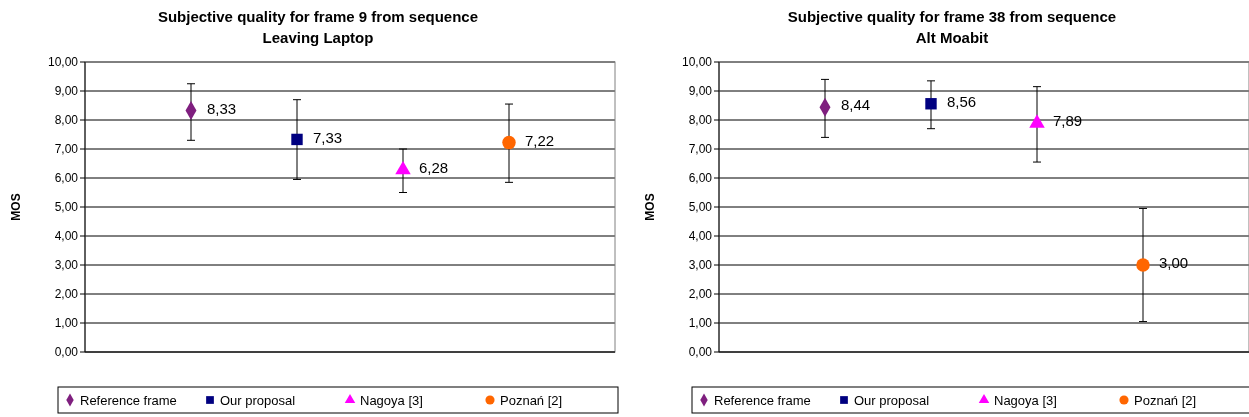 Image resolution: width=1249 pixels, height=417 pixels. I want to click on data-label: 7,89, so click(1068, 121).